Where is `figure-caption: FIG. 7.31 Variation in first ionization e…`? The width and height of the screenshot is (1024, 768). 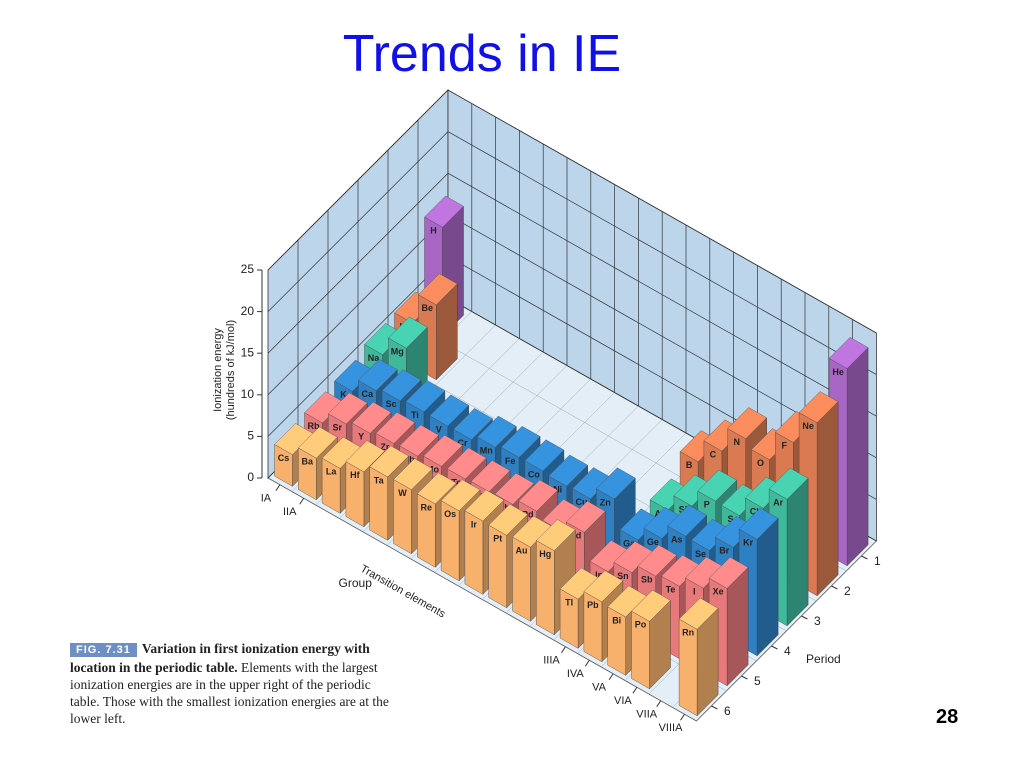 figure-caption: FIG. 7.31 Variation in first ionization e… is located at coordinates (230, 683).